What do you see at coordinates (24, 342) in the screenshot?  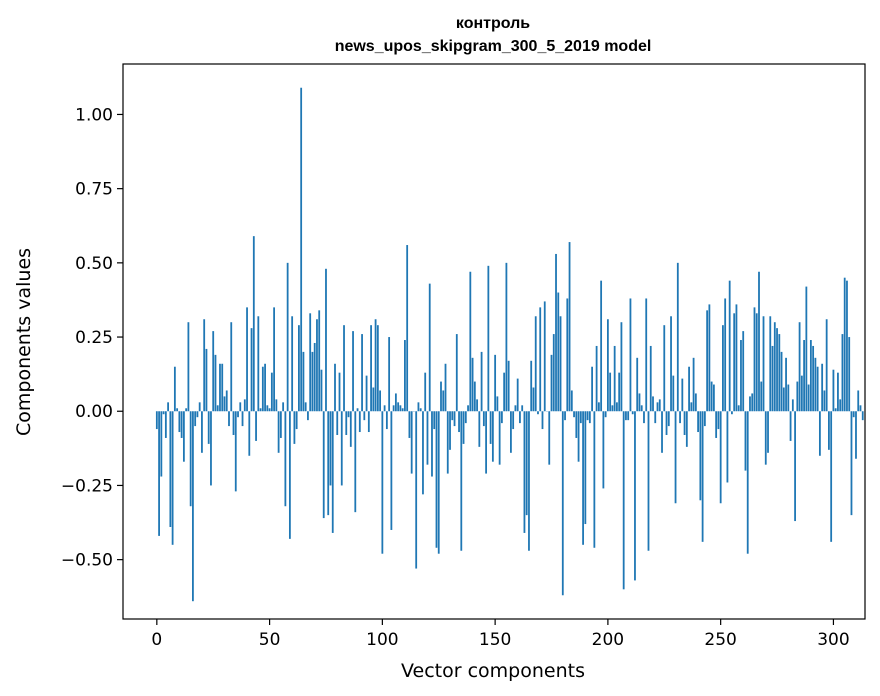 I see `y-axis-label: Components values` at bounding box center [24, 342].